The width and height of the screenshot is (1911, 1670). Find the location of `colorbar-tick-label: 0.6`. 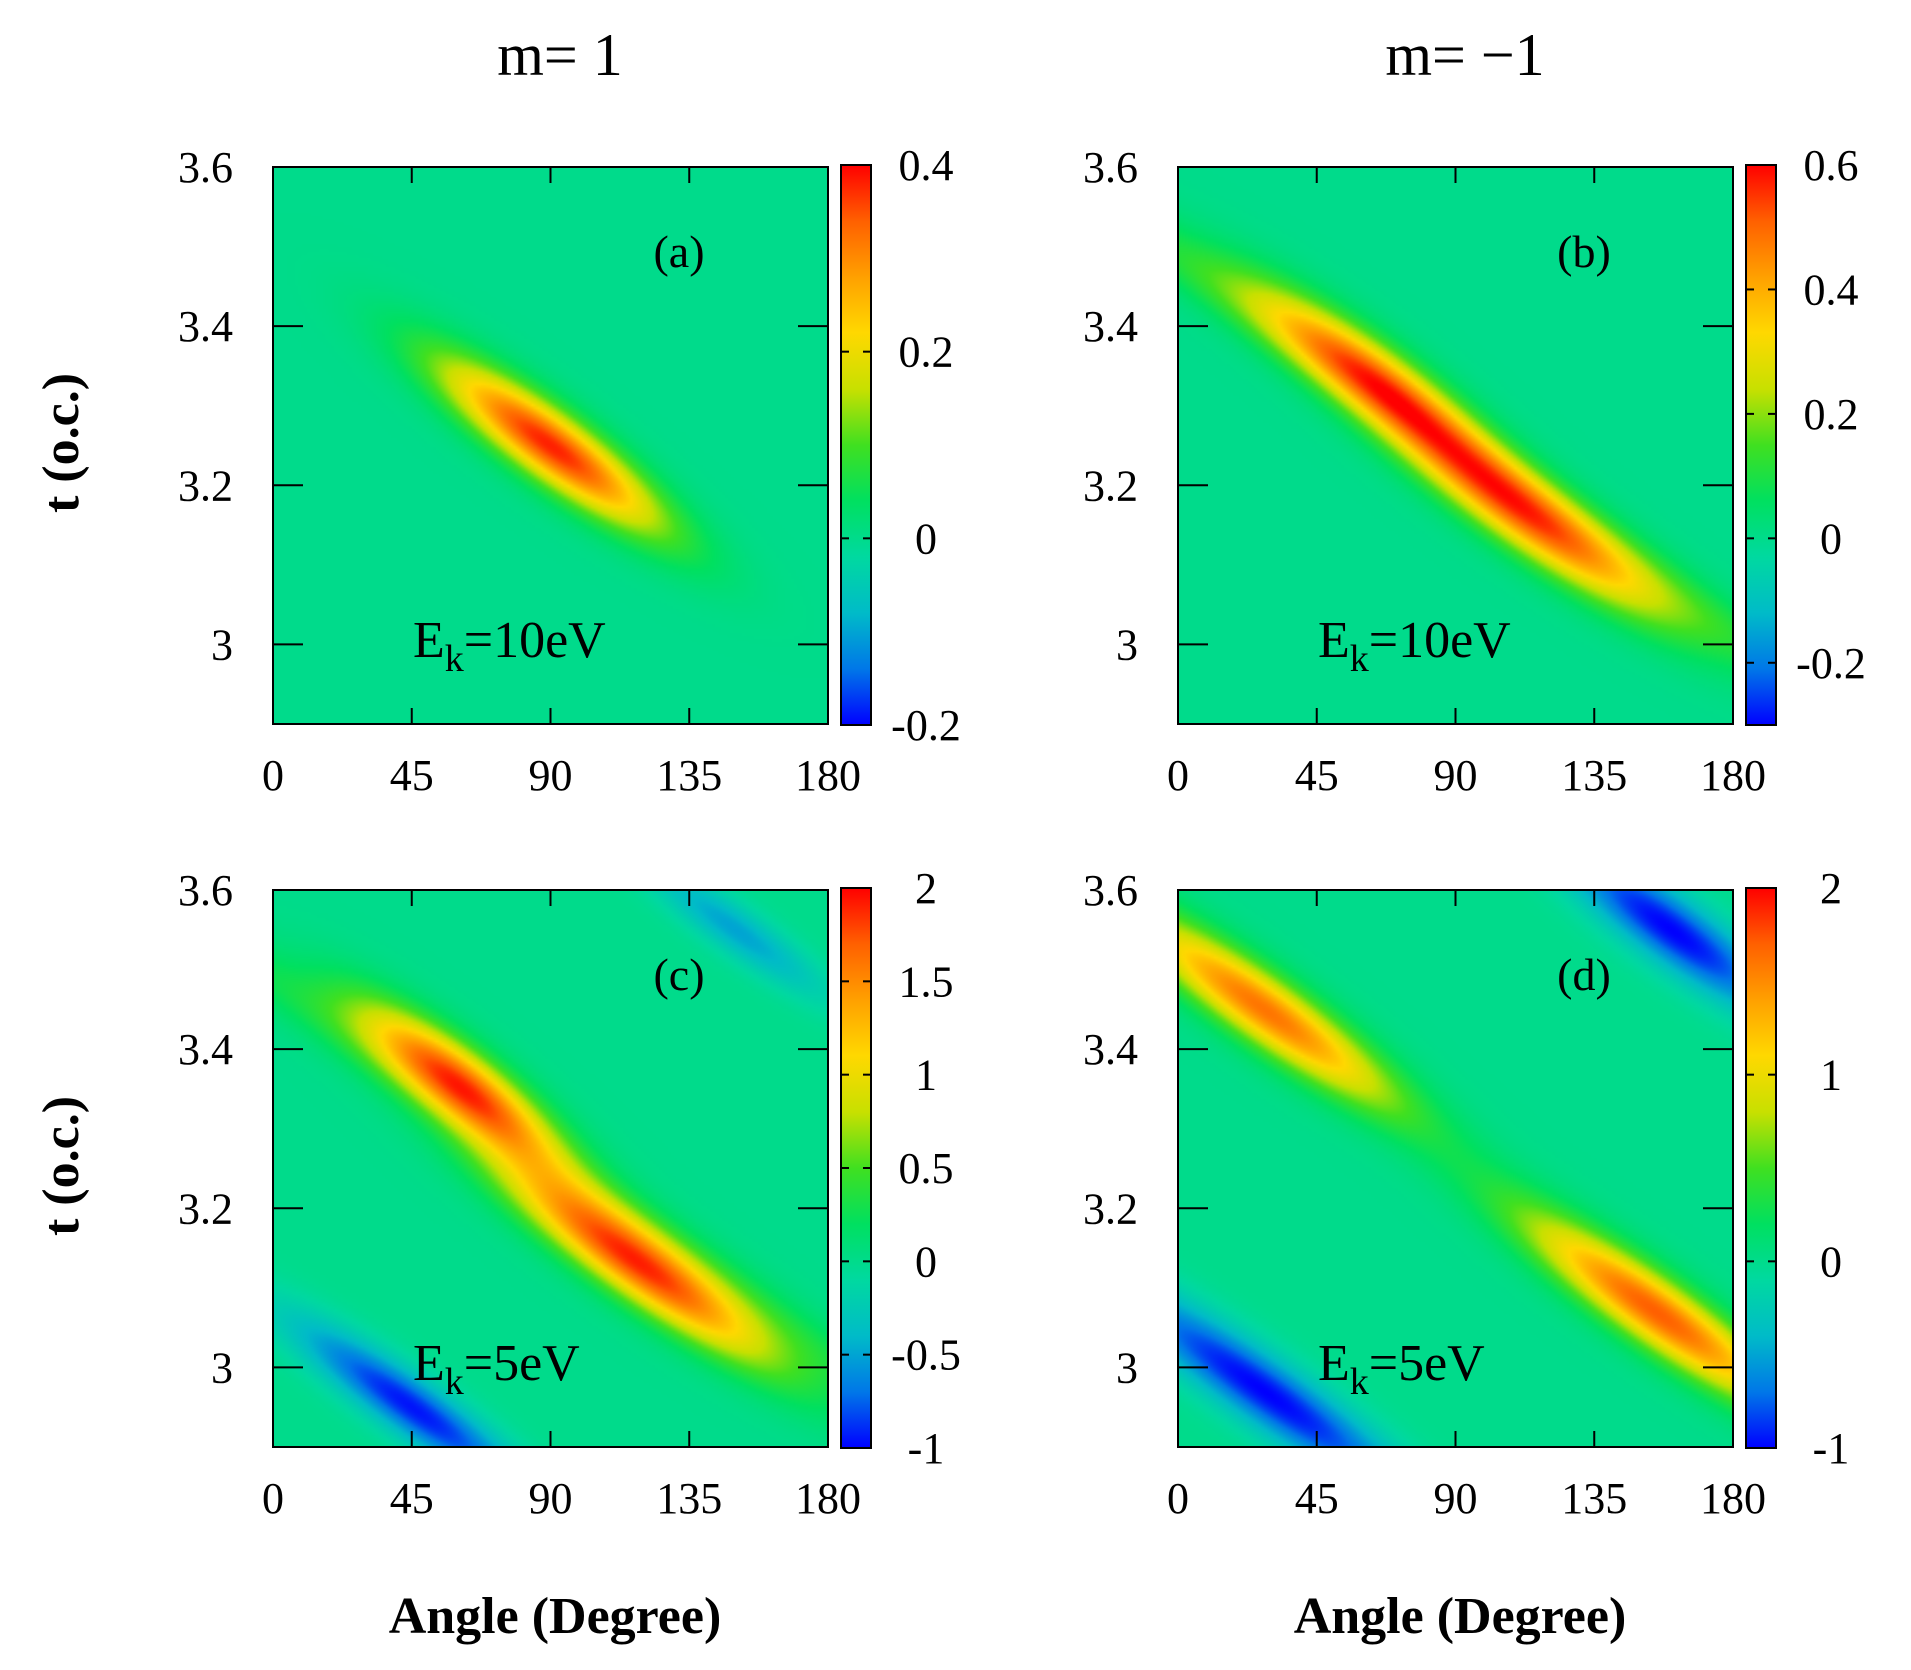

colorbar-tick-label: 0.6 is located at coordinates (1831, 165).